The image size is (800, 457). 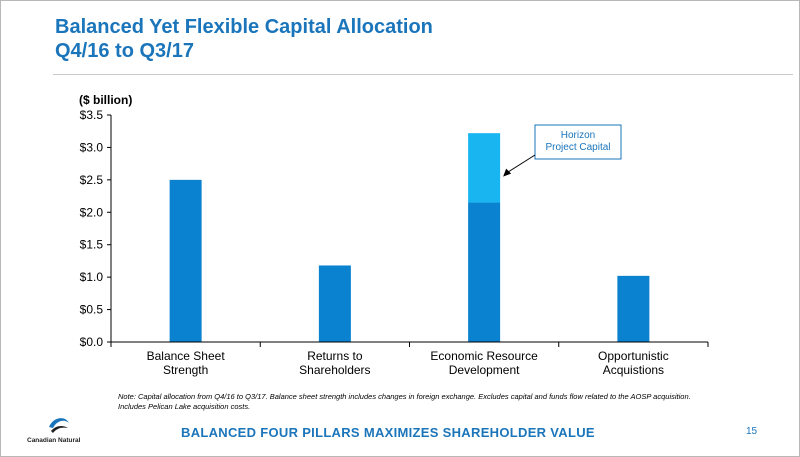 What do you see at coordinates (92, 147) in the screenshot?
I see `y-tick-label: $3.0` at bounding box center [92, 147].